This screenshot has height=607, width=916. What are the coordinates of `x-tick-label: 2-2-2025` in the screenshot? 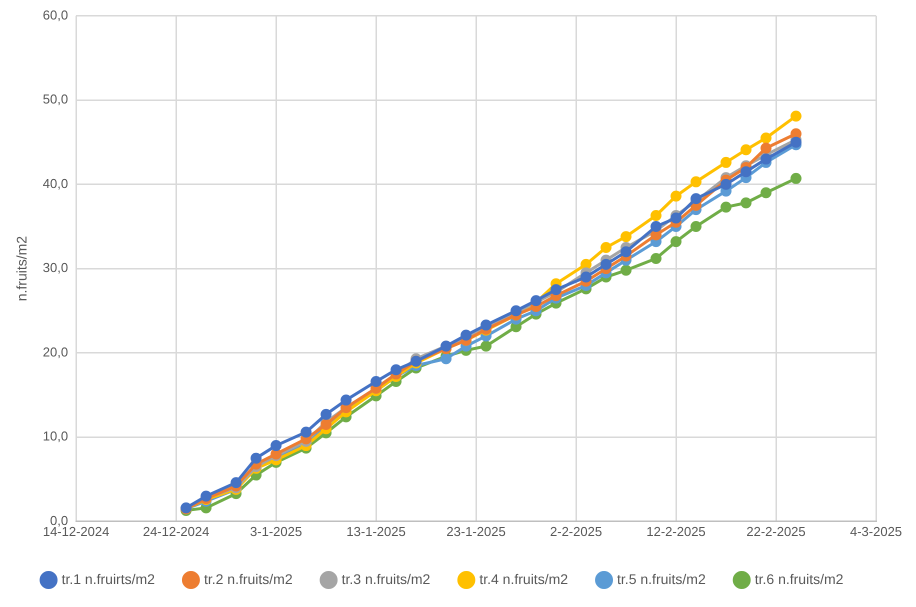 It's located at (576, 531).